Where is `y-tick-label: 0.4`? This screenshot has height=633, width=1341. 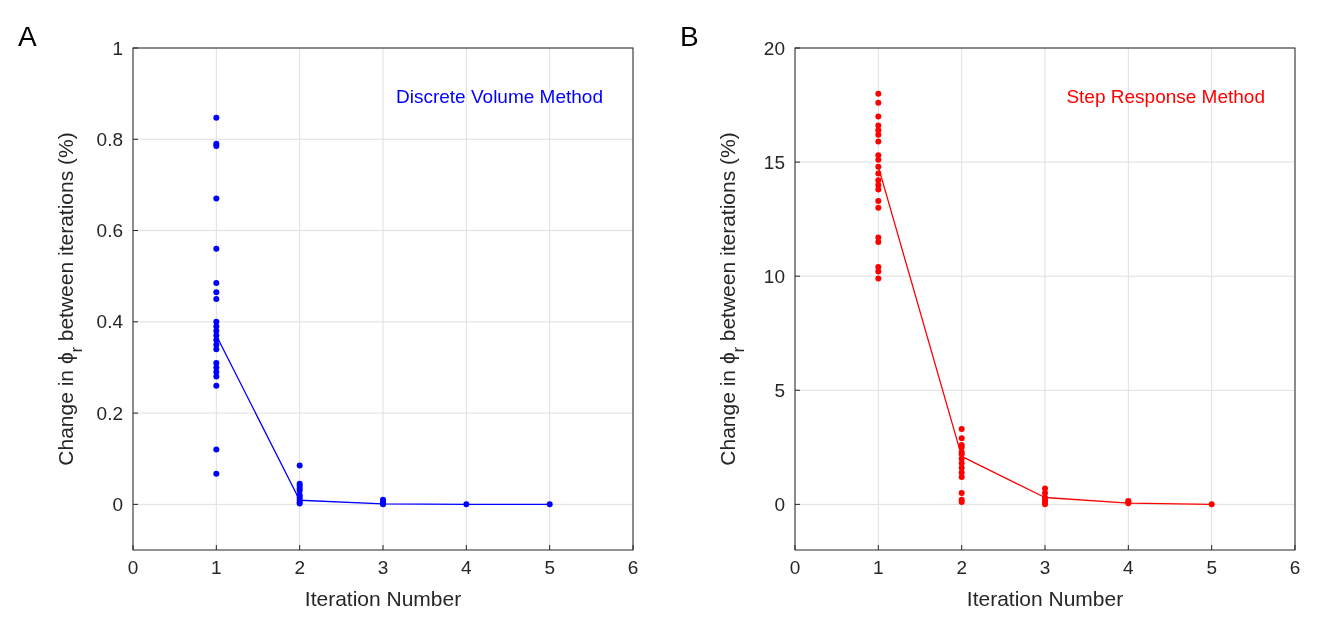 y-tick-label: 0.4 is located at coordinates (110, 322).